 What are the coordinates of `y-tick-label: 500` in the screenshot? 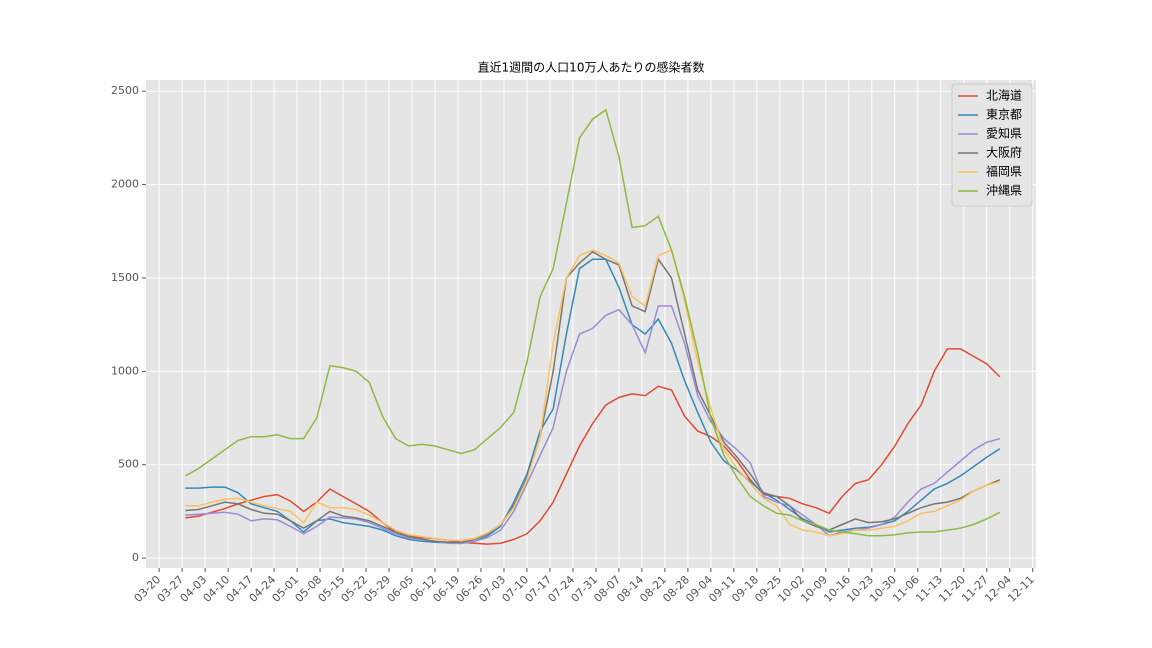 It's located at (128, 464).